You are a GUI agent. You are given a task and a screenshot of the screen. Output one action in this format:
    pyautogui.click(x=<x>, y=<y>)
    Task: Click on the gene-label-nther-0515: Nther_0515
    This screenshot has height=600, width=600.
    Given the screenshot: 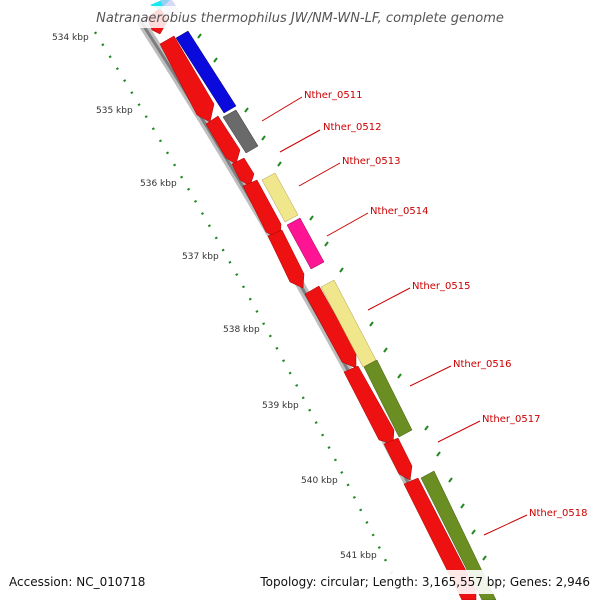 What is the action you would take?
    pyautogui.click(x=441, y=286)
    